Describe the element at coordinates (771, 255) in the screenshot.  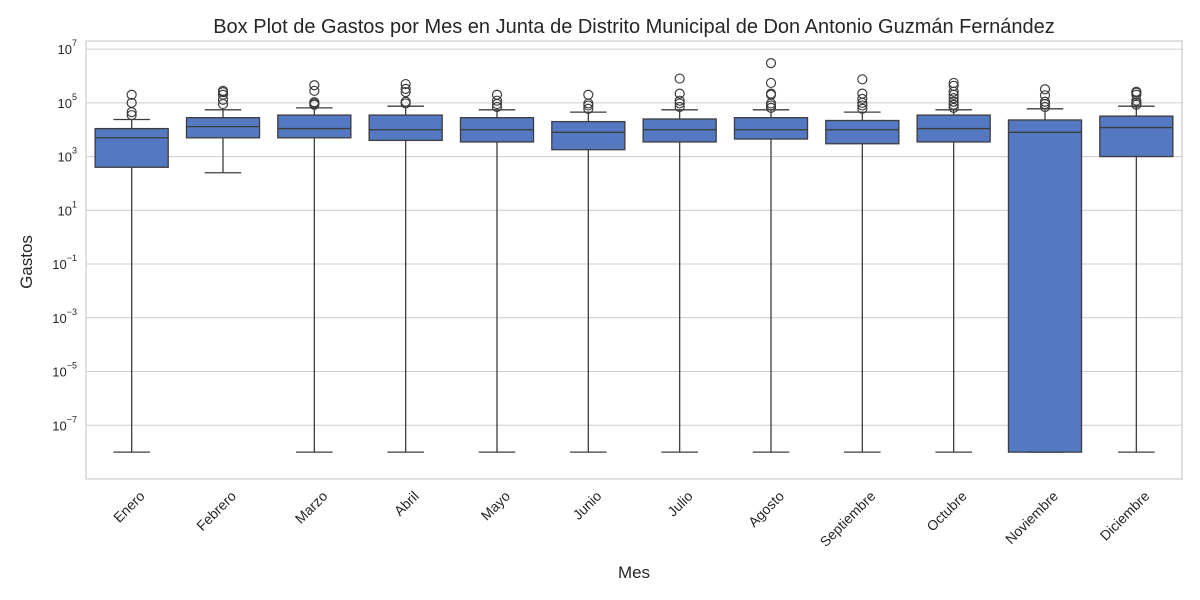
I see `box-agosto` at that location.